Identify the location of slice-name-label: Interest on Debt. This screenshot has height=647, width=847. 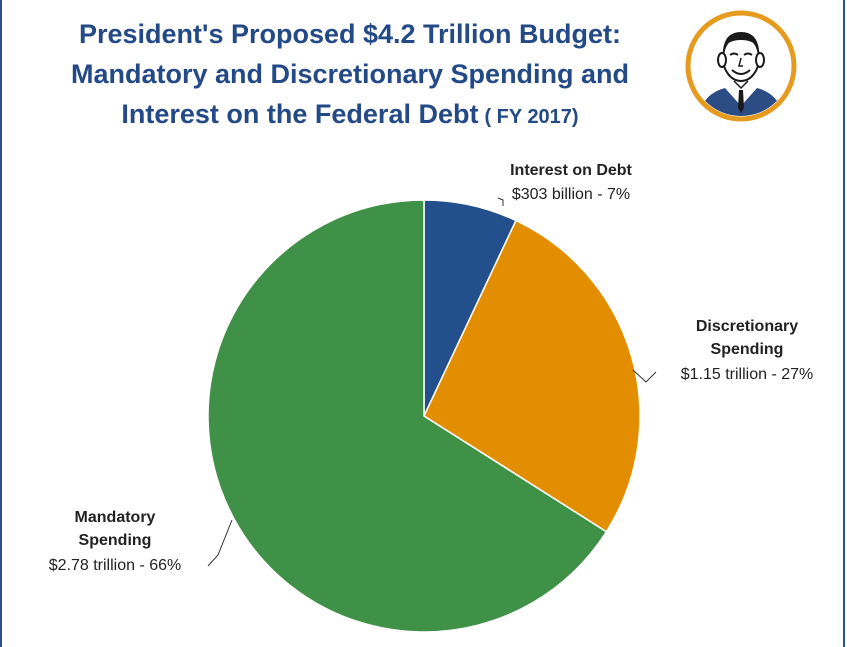
(571, 170).